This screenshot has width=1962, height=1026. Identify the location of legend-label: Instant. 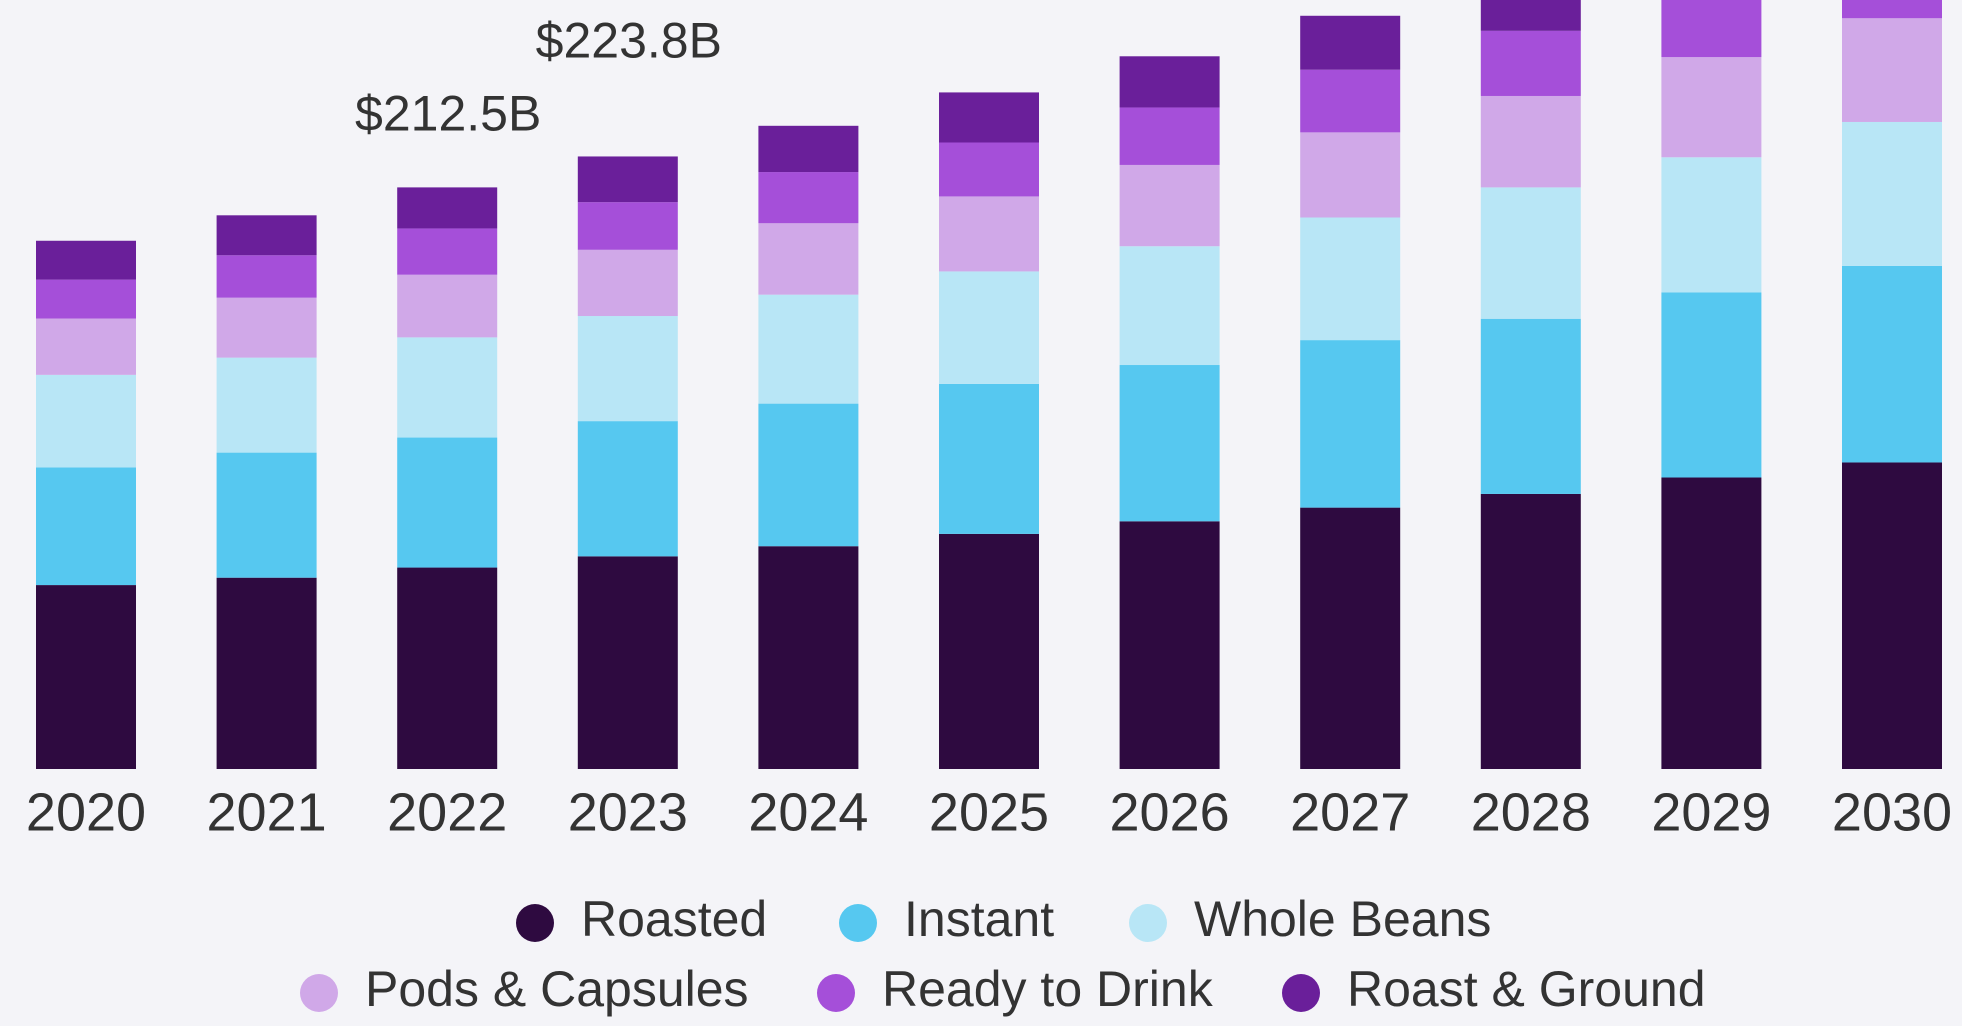
(979, 919).